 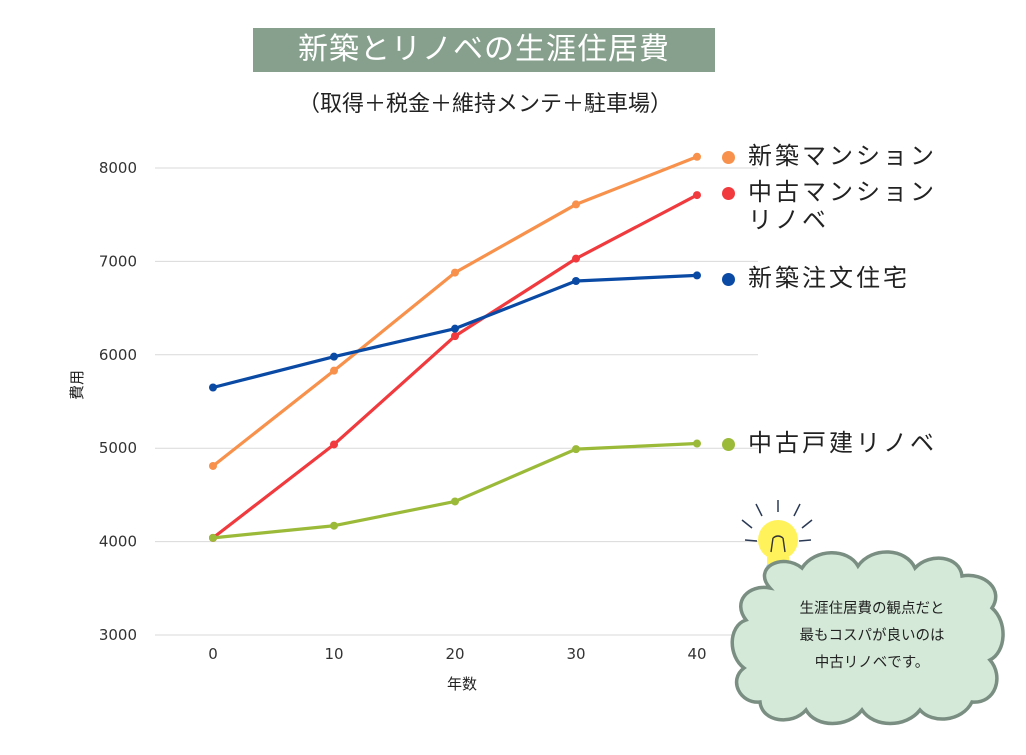 I want to click on y-tick-label: 4000, so click(x=118, y=542).